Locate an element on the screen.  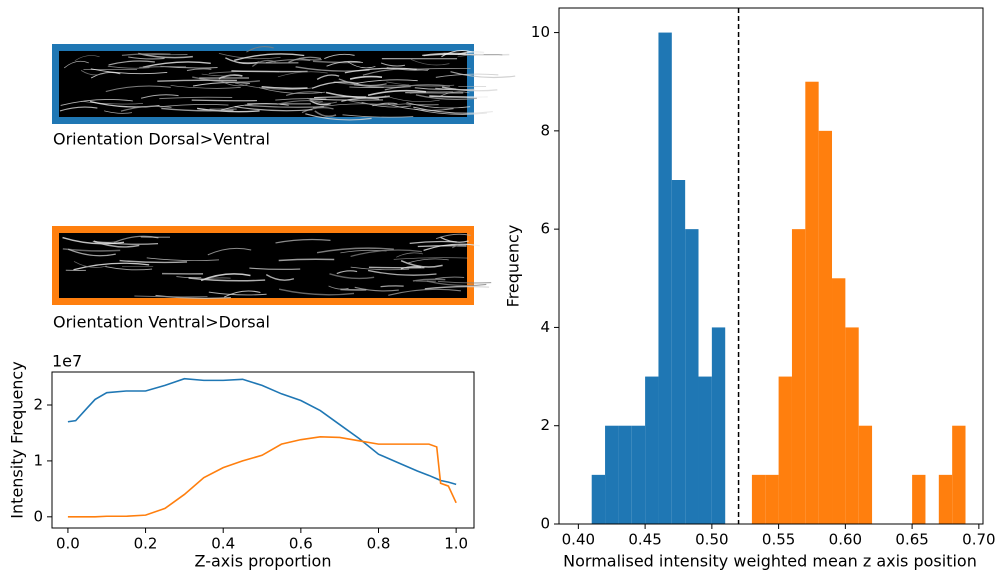
y-axis-label: Intensity Frequency is located at coordinates (17, 439).